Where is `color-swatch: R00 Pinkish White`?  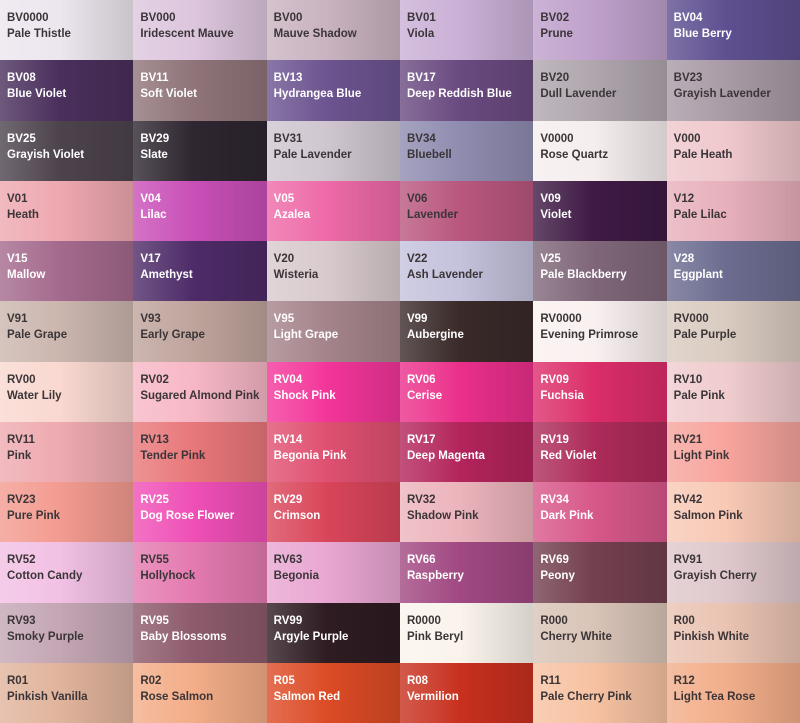
color-swatch: R00 Pinkish White is located at coordinates (733, 632).